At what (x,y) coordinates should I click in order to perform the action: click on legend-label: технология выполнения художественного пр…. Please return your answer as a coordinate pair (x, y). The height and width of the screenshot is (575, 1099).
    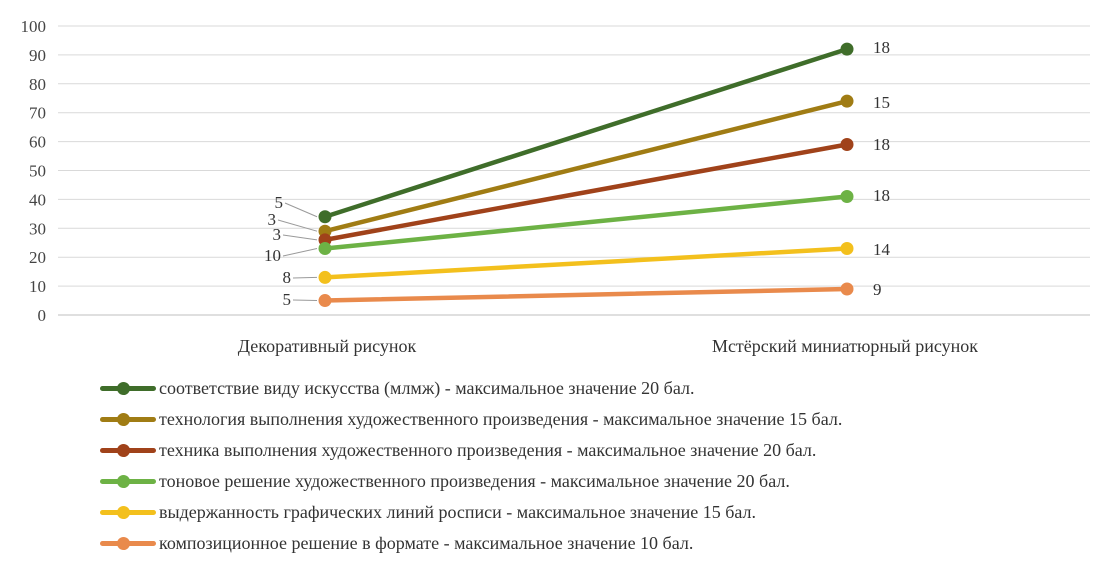
    Looking at the image, I should click on (501, 419).